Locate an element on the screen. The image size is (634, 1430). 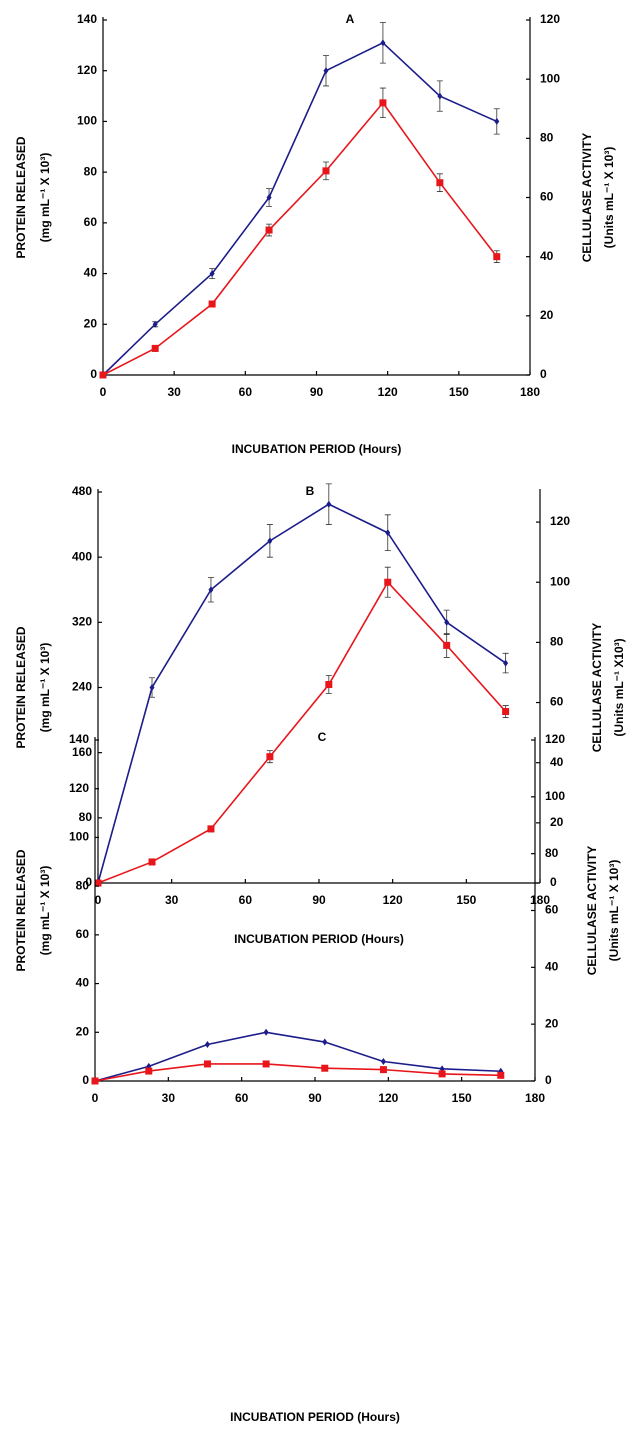
y-tick-label: 40 is located at coordinates (83, 983).